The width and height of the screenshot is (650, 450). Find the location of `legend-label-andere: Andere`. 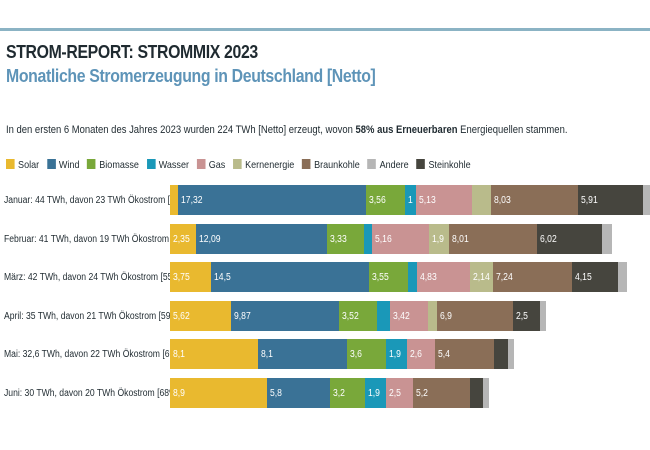

legend-label-andere: Andere is located at coordinates (394, 164).